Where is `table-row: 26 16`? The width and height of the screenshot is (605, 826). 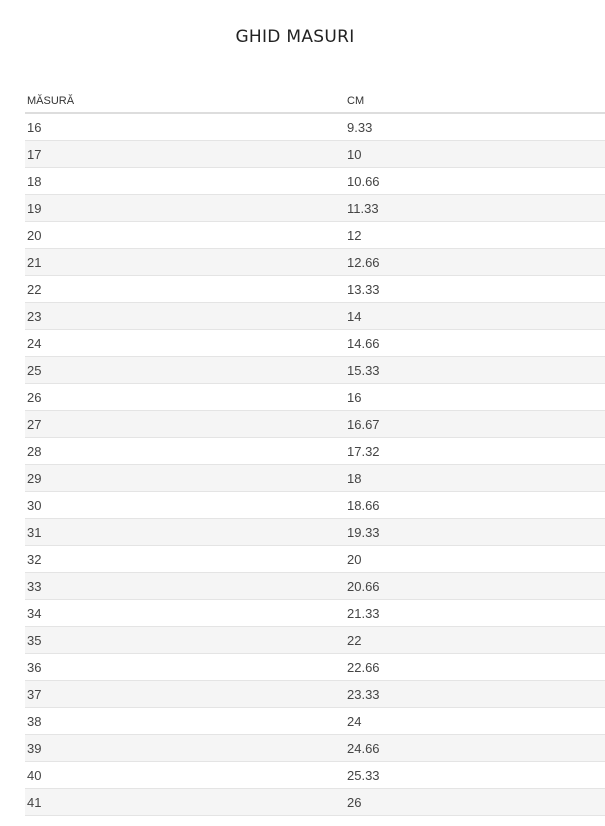 table-row: 26 16 is located at coordinates (315, 397).